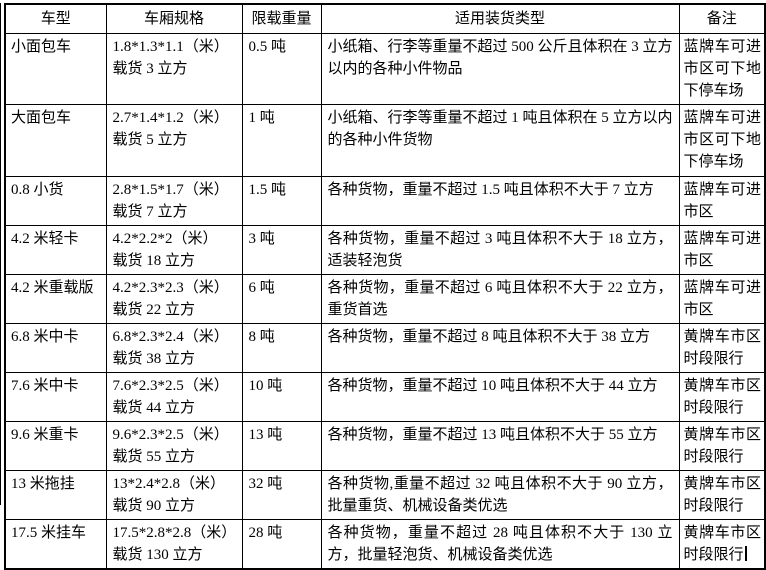 The height and width of the screenshot is (570, 766). I want to click on cell-spec: 17.5*2.8*2.8（米） 载货 130 立方, so click(174, 544).